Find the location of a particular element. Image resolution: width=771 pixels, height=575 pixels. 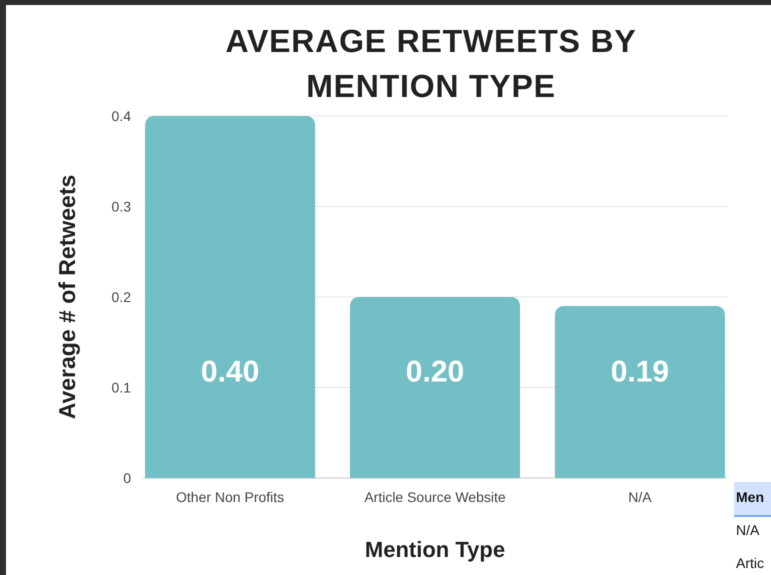

x-tick-label: Article Source Website is located at coordinates (435, 497).